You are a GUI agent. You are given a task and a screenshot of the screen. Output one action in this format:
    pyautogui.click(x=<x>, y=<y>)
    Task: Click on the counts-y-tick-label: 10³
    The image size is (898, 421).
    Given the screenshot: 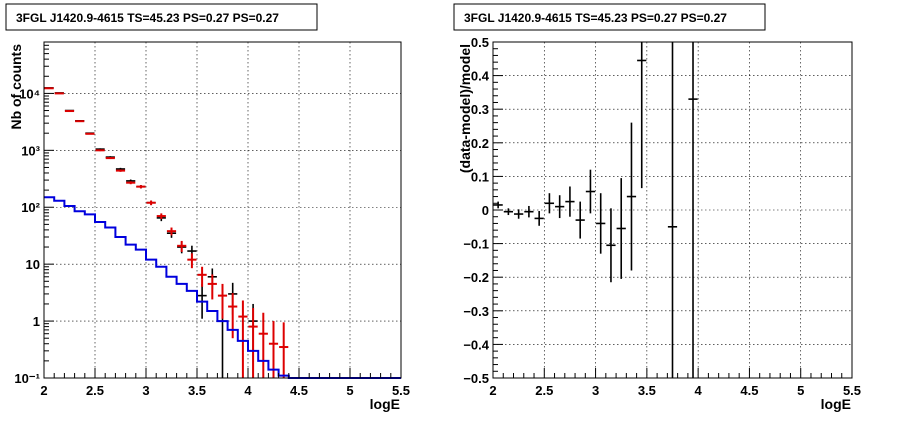 What is the action you would take?
    pyautogui.click(x=30, y=150)
    